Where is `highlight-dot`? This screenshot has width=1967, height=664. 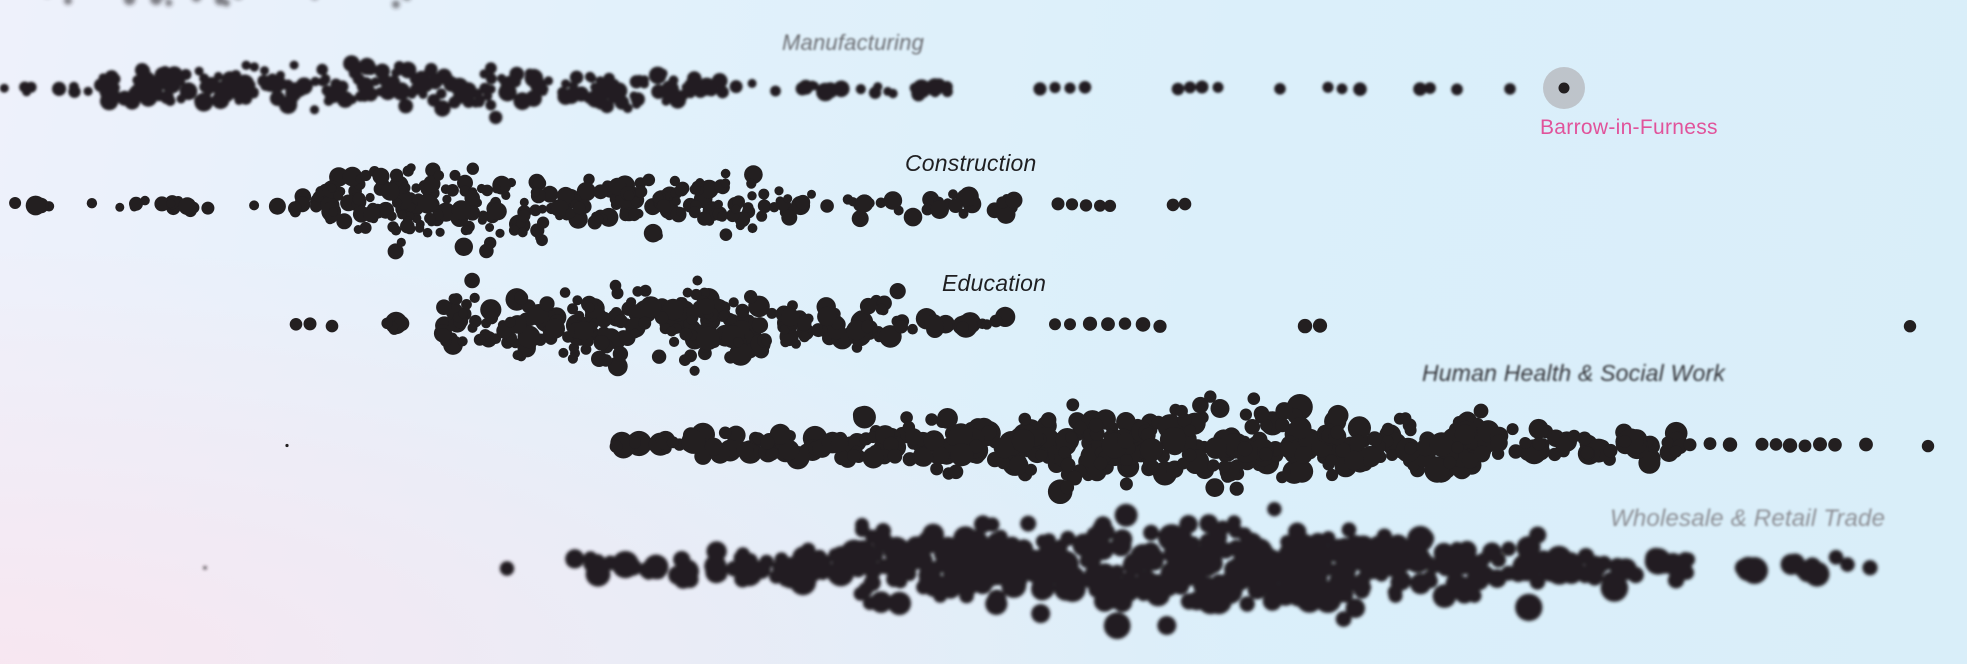 highlight-dot is located at coordinates (1564, 88).